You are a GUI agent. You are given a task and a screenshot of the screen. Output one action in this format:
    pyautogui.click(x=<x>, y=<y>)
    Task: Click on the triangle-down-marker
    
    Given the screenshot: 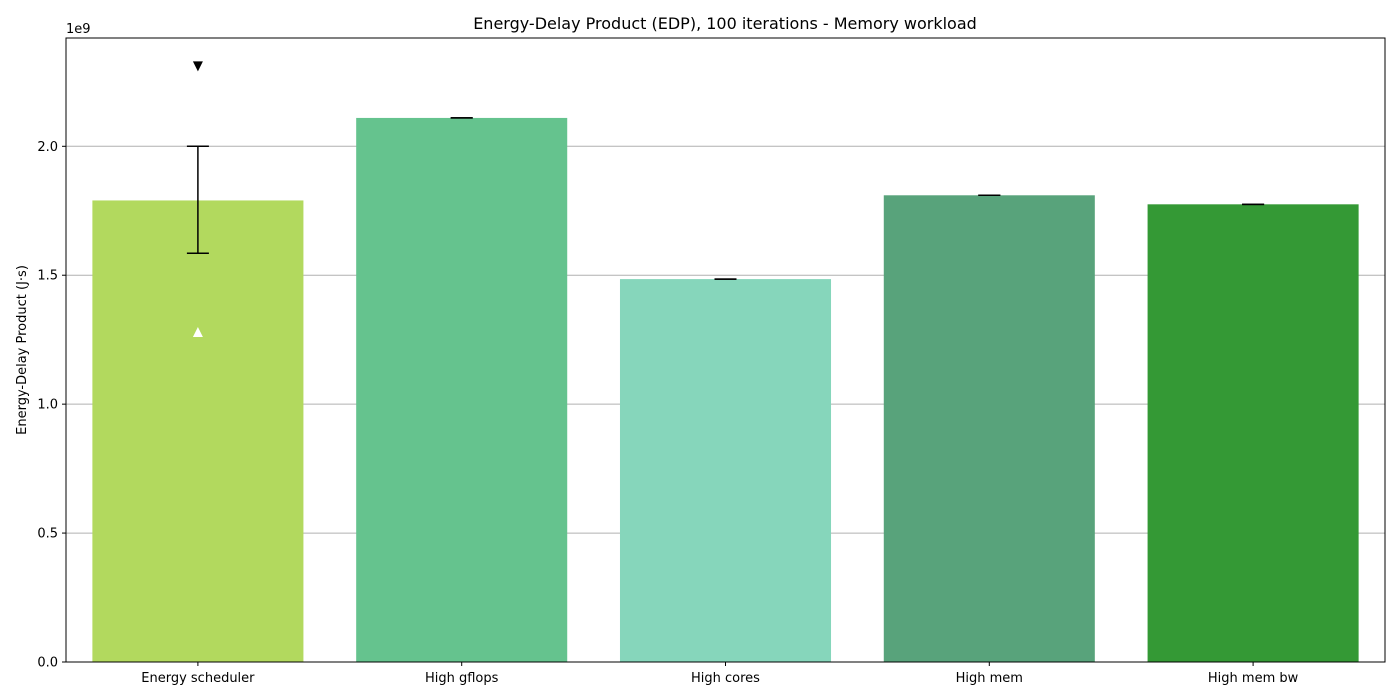 What is the action you would take?
    pyautogui.click(x=197, y=66)
    